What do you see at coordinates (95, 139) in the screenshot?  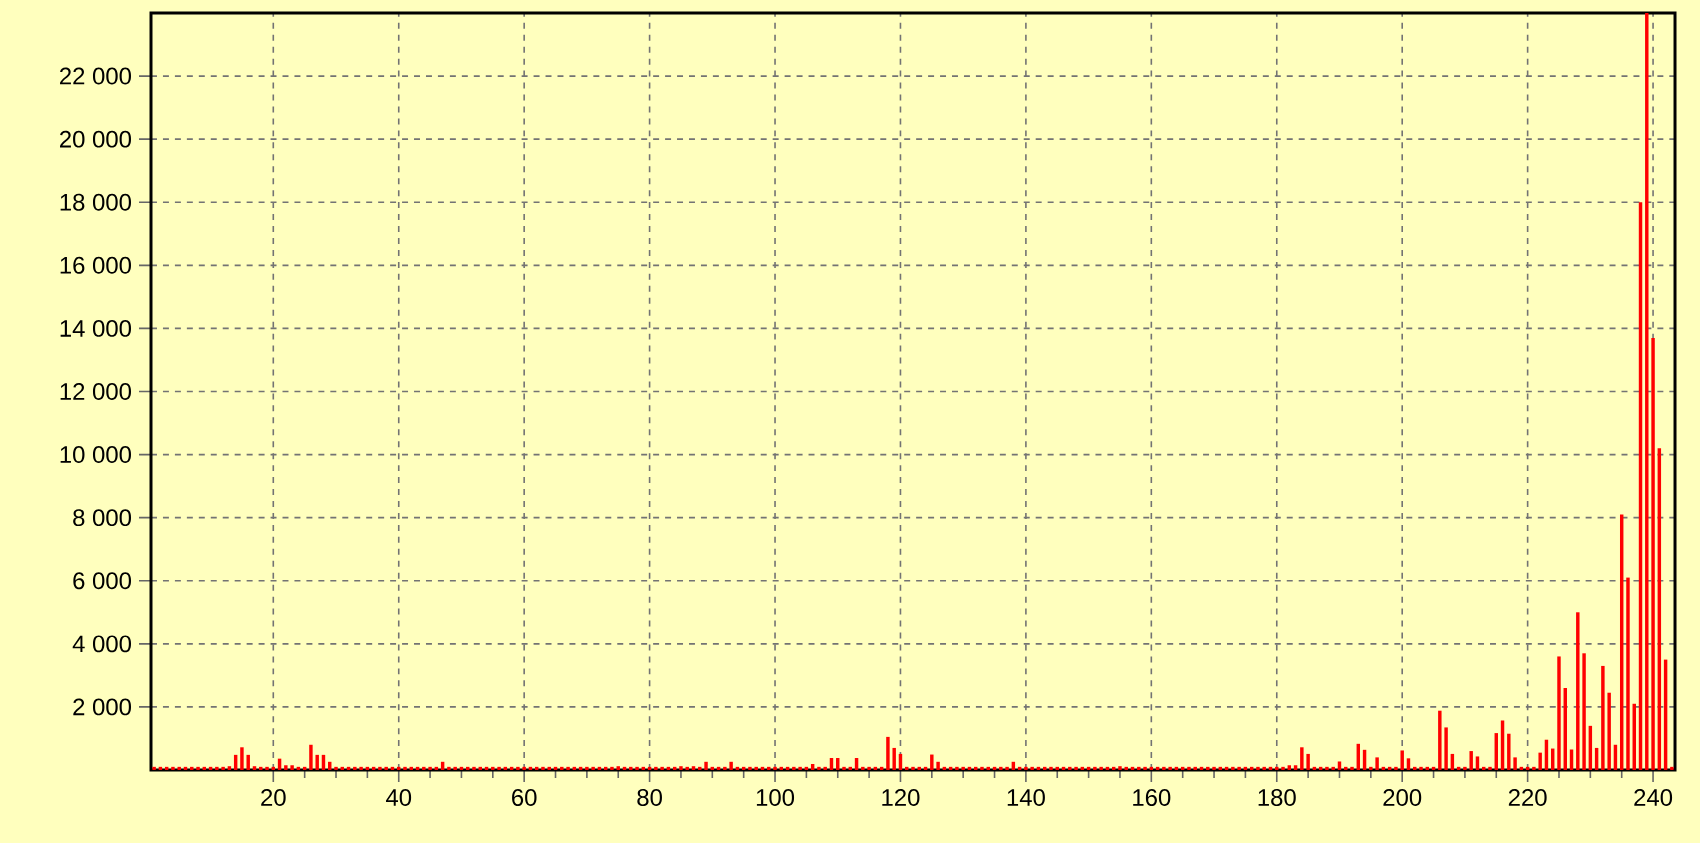 I see `y-tick-label: 20 000` at bounding box center [95, 139].